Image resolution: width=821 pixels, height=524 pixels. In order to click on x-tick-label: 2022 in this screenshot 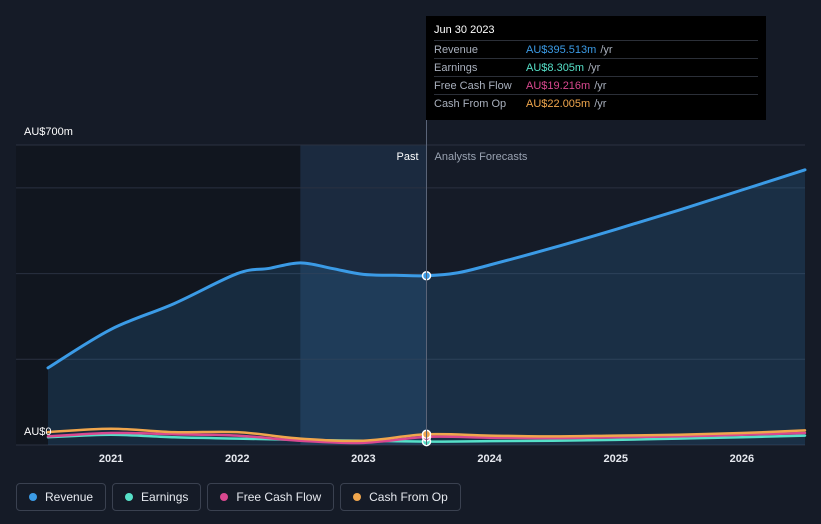, I will do `click(237, 459)`.